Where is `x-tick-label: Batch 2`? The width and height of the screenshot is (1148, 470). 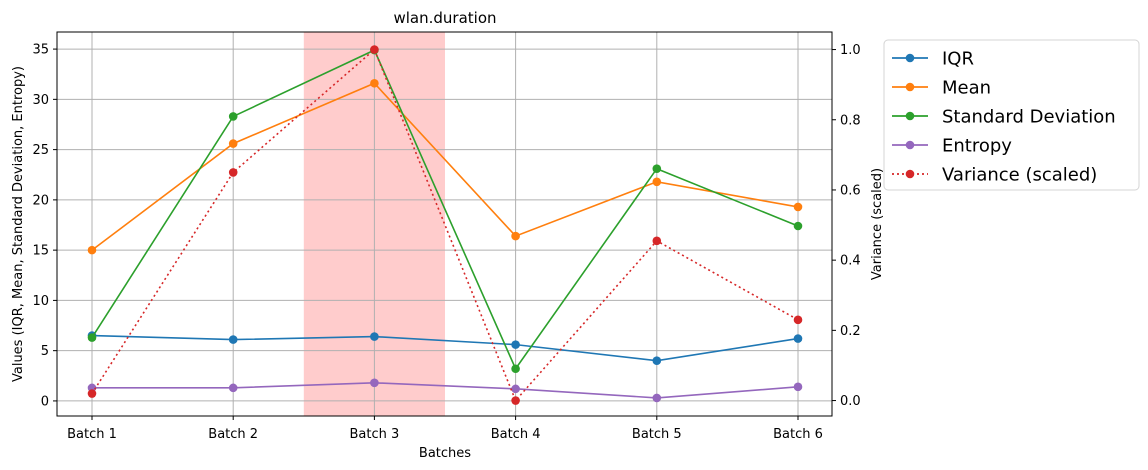
x-tick-label: Batch 2 is located at coordinates (233, 434).